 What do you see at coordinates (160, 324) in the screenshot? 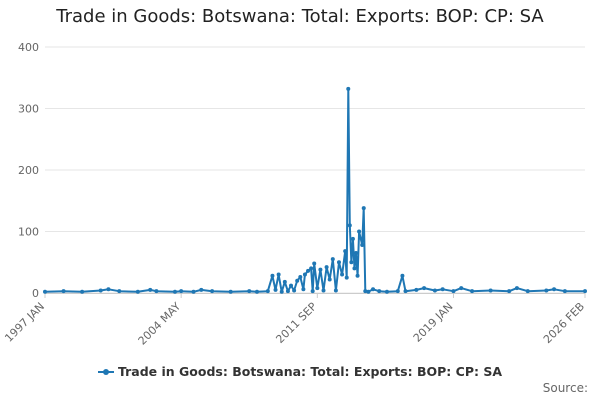
I see `x-tick-label: 2004 MAY` at bounding box center [160, 324].